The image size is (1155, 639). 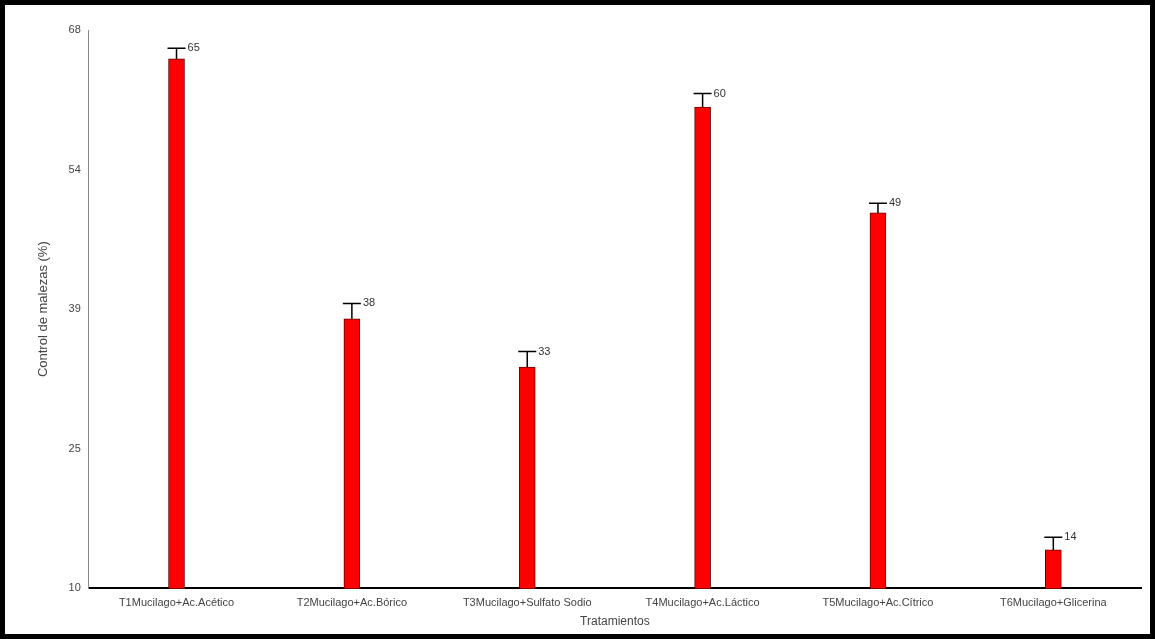 What do you see at coordinates (1053, 602) in the screenshot?
I see `x-tick-label: T6Mucilago+Glicerina` at bounding box center [1053, 602].